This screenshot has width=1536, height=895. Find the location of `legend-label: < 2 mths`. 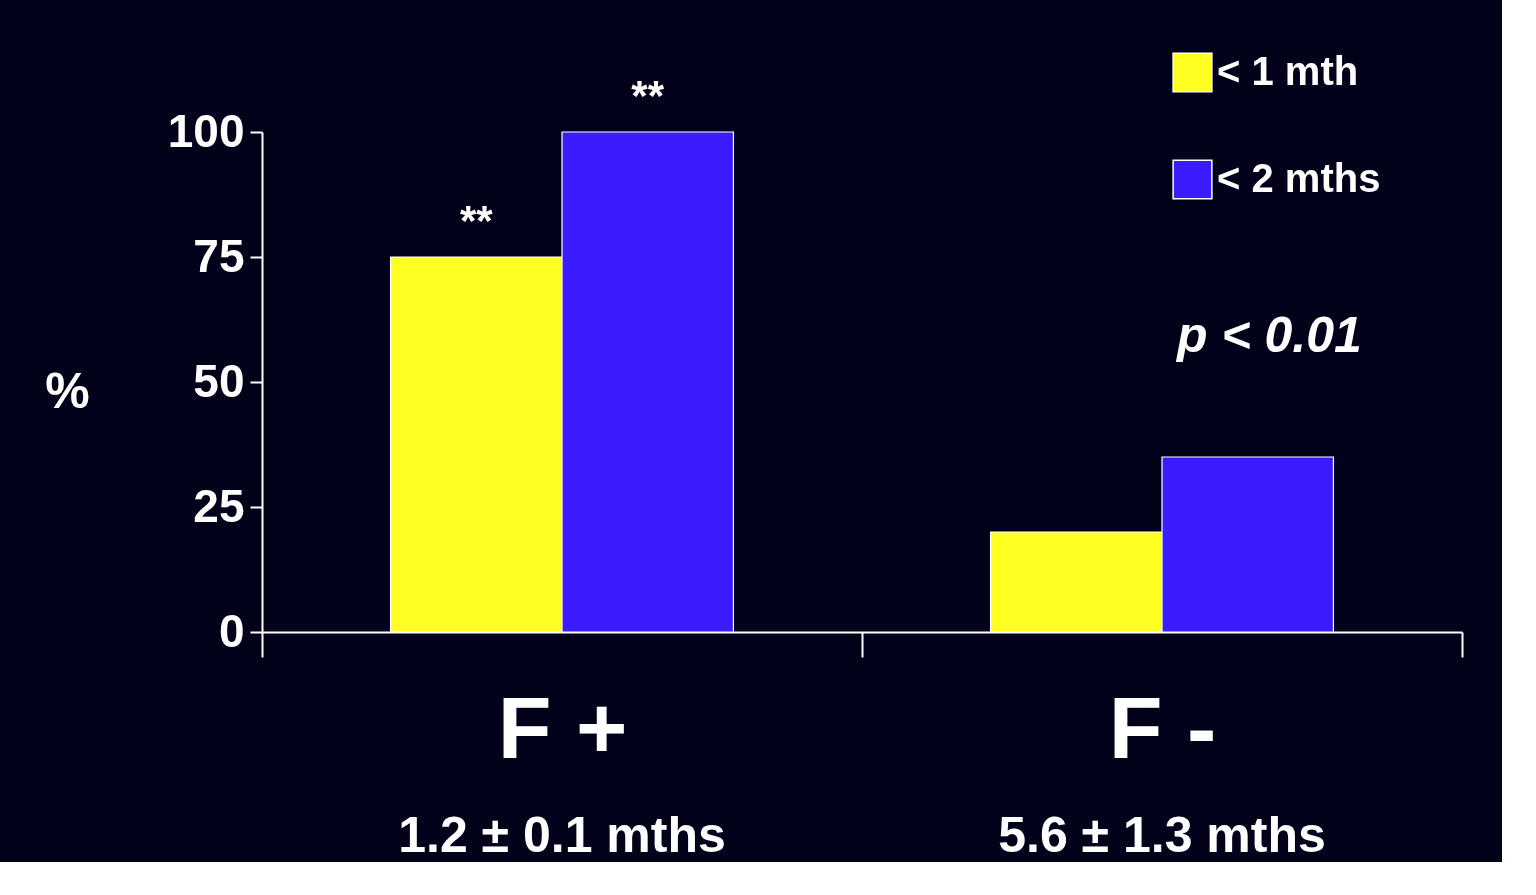

legend-label: < 2 mths is located at coordinates (1299, 177).